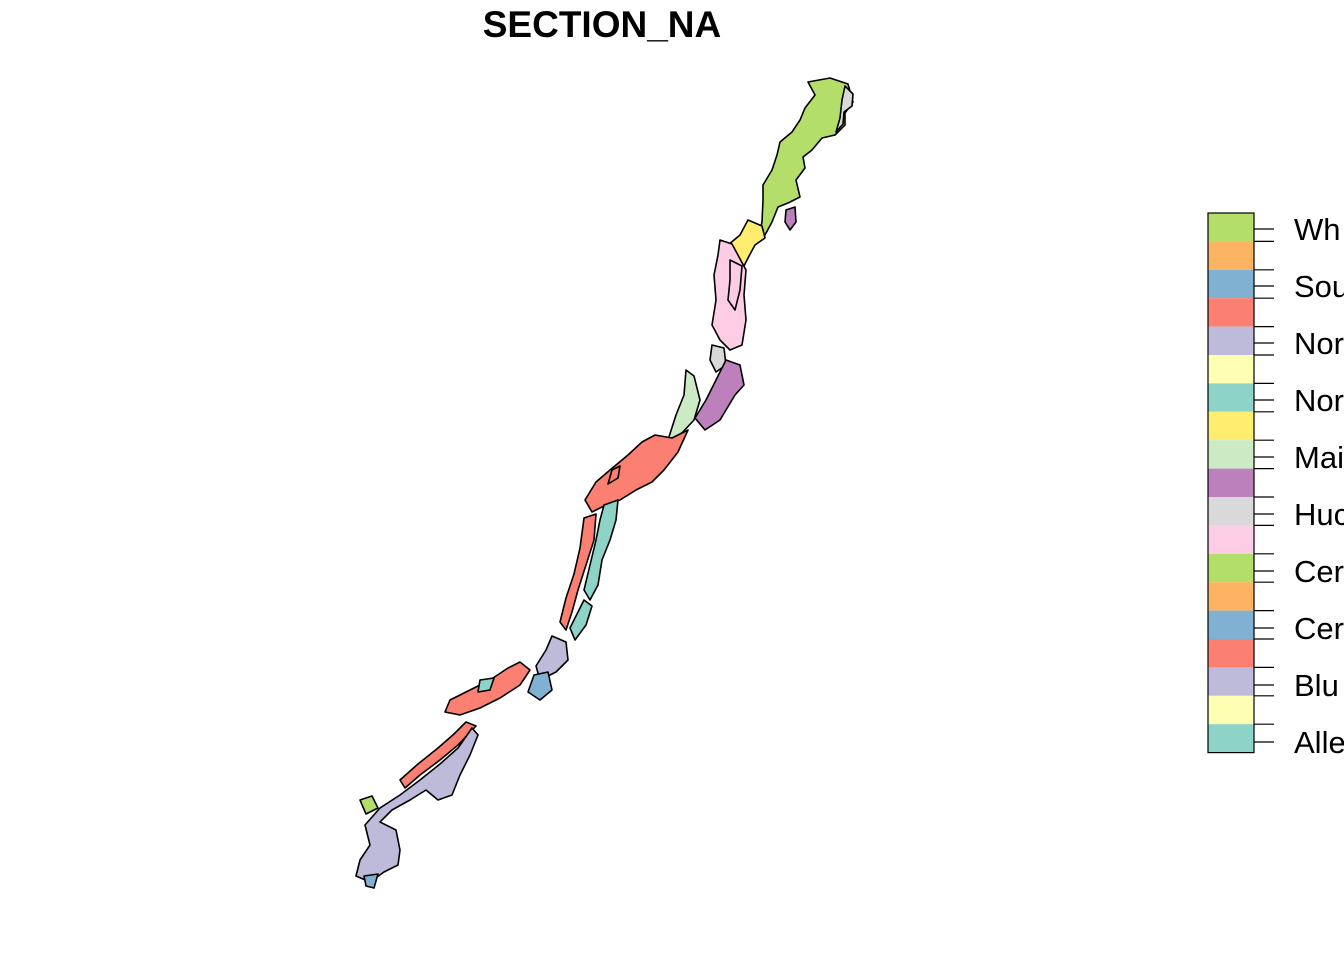  I want to click on legend-label: Mai, so click(1319, 457).